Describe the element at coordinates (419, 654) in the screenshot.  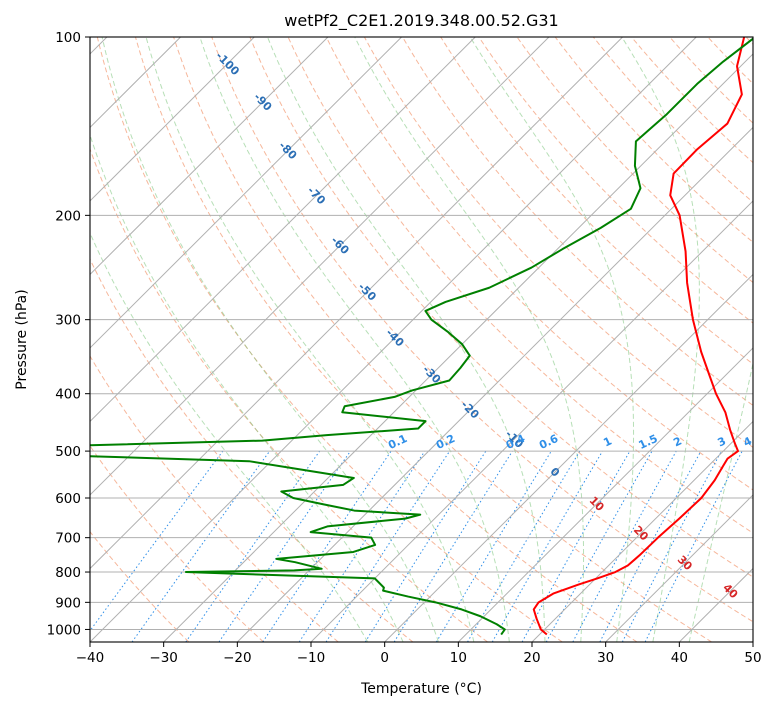
I see `x-axis: −40 −30 −20 −10 0 10 20 30 40 50` at that location.